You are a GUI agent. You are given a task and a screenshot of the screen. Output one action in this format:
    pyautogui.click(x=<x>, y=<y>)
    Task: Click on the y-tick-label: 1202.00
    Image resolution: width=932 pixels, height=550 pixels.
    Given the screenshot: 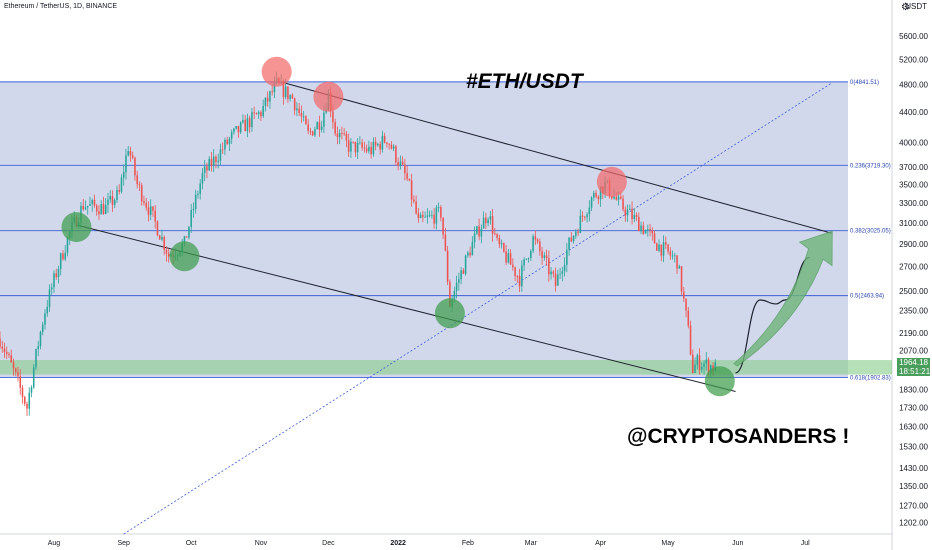 What is the action you would take?
    pyautogui.click(x=913, y=523)
    